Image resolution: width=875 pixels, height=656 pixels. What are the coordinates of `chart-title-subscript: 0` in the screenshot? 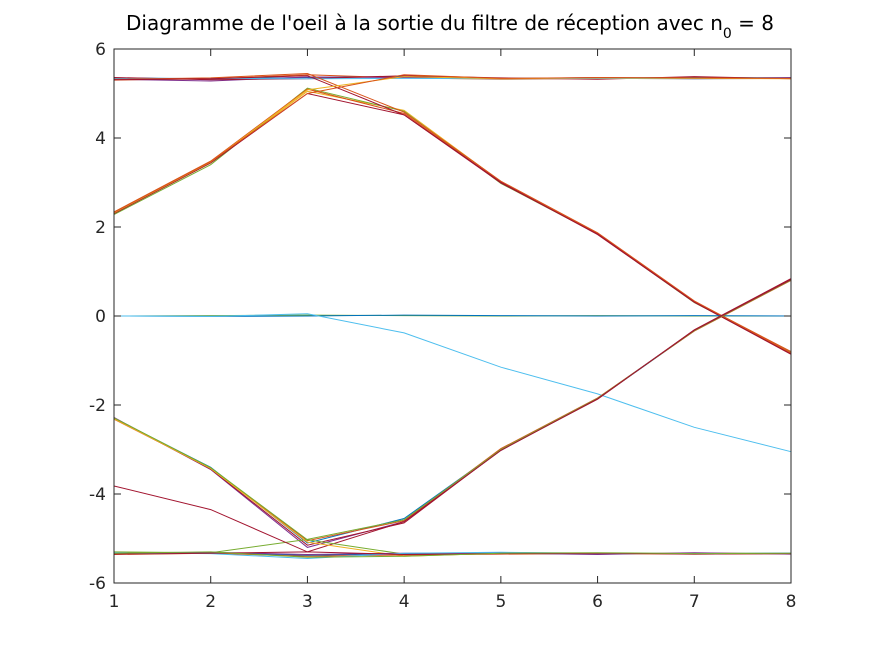 It's located at (727, 34).